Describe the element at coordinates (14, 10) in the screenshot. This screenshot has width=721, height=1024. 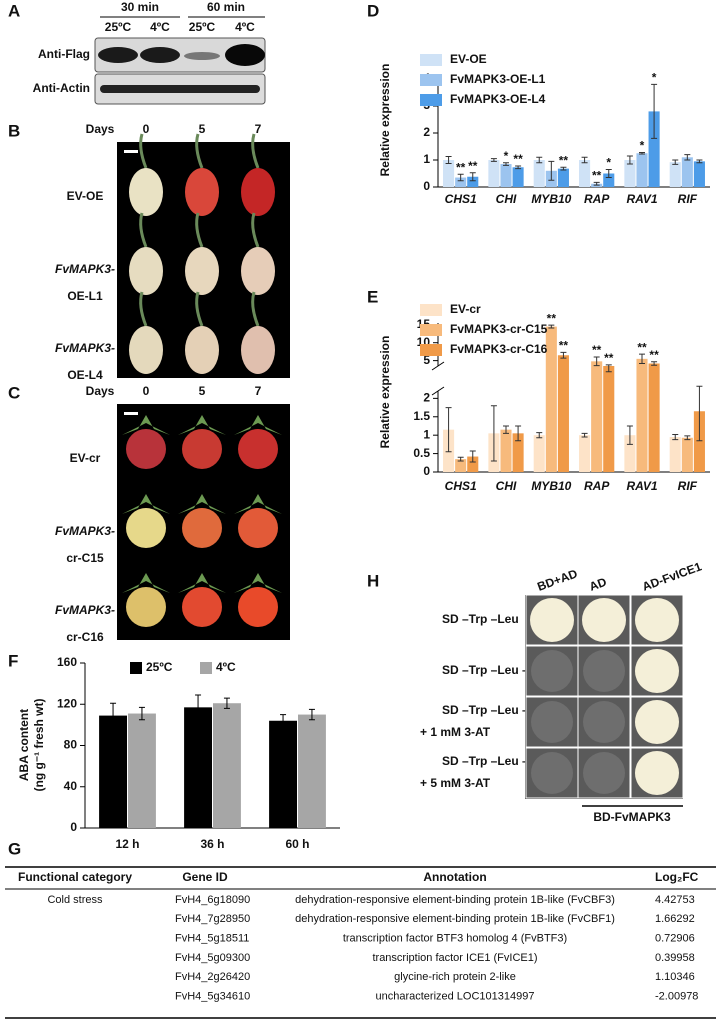
I see `panel-label: A` at that location.